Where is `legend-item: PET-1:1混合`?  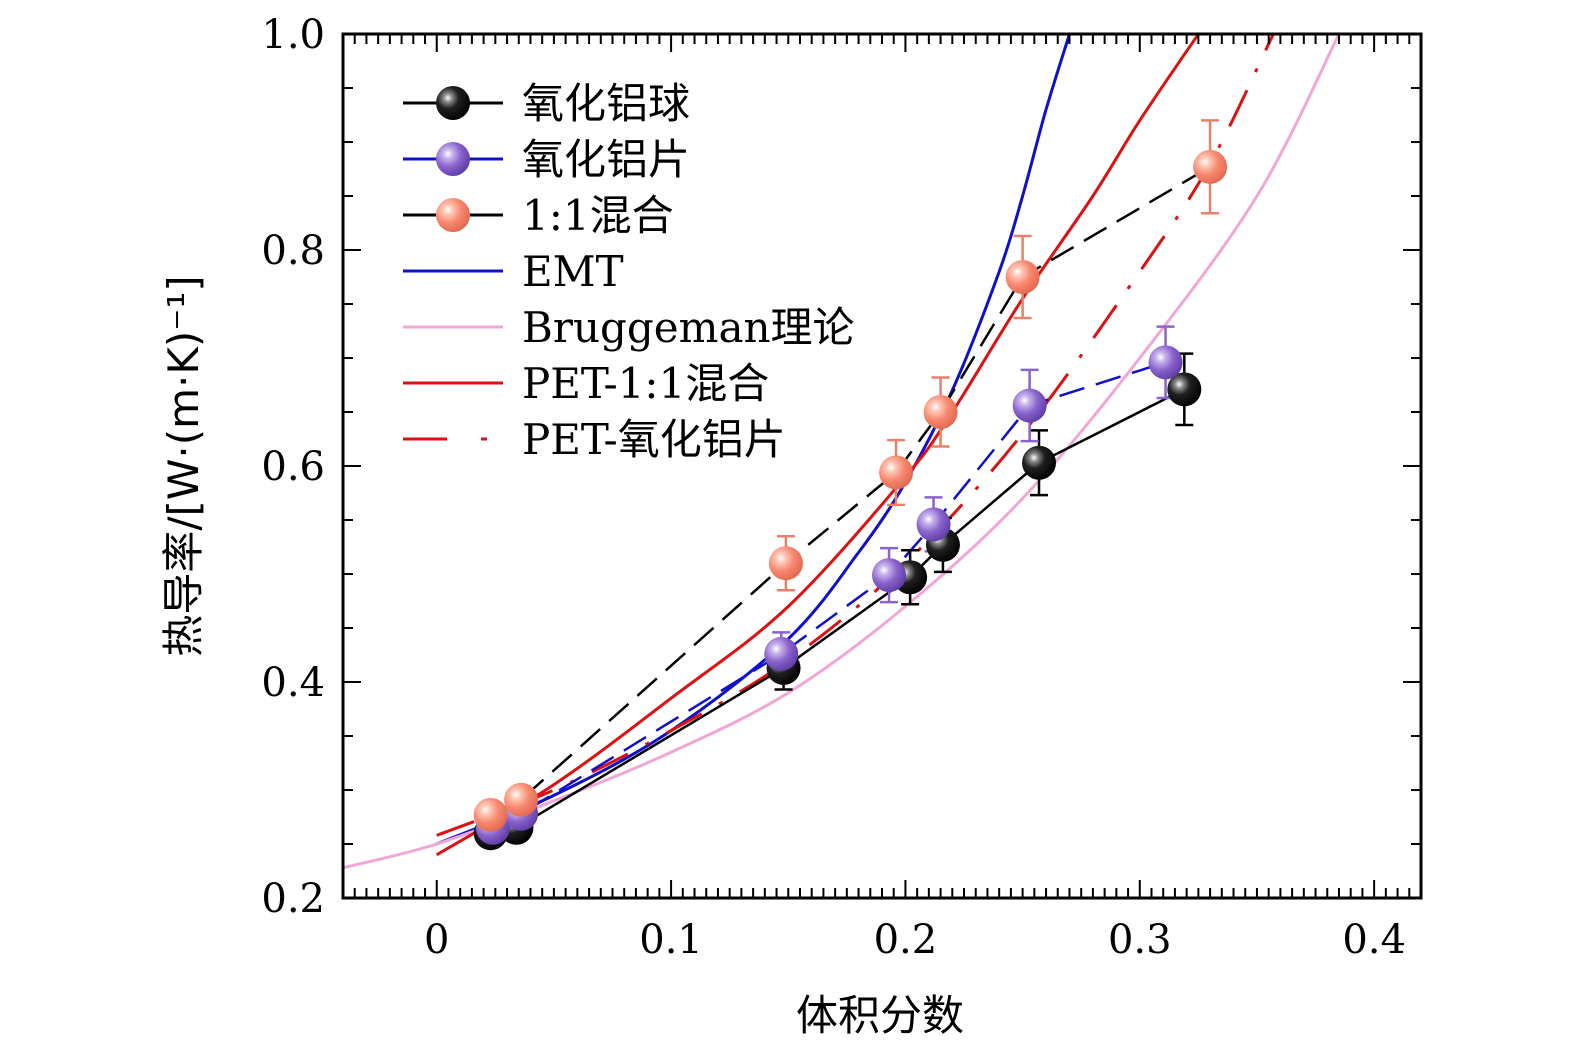 legend-item: PET-1:1混合 is located at coordinates (586, 383).